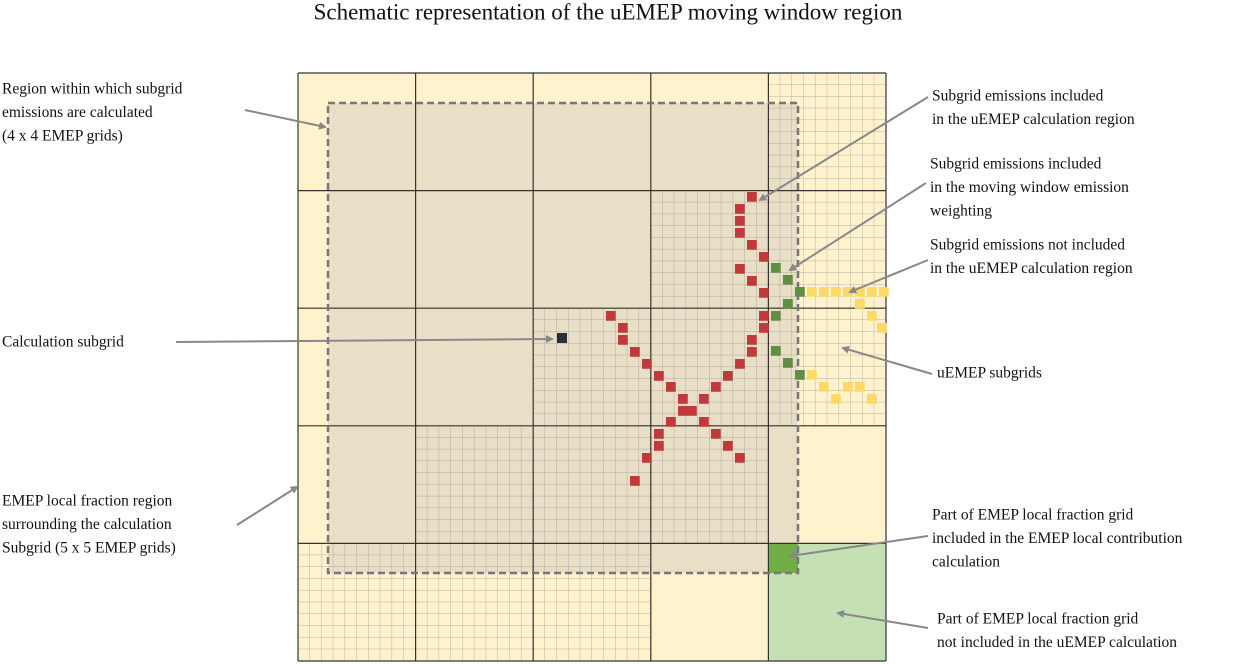 The image size is (1243, 664). What do you see at coordinates (1029, 187) in the screenshot?
I see `label-text: in the moving window emission` at bounding box center [1029, 187].